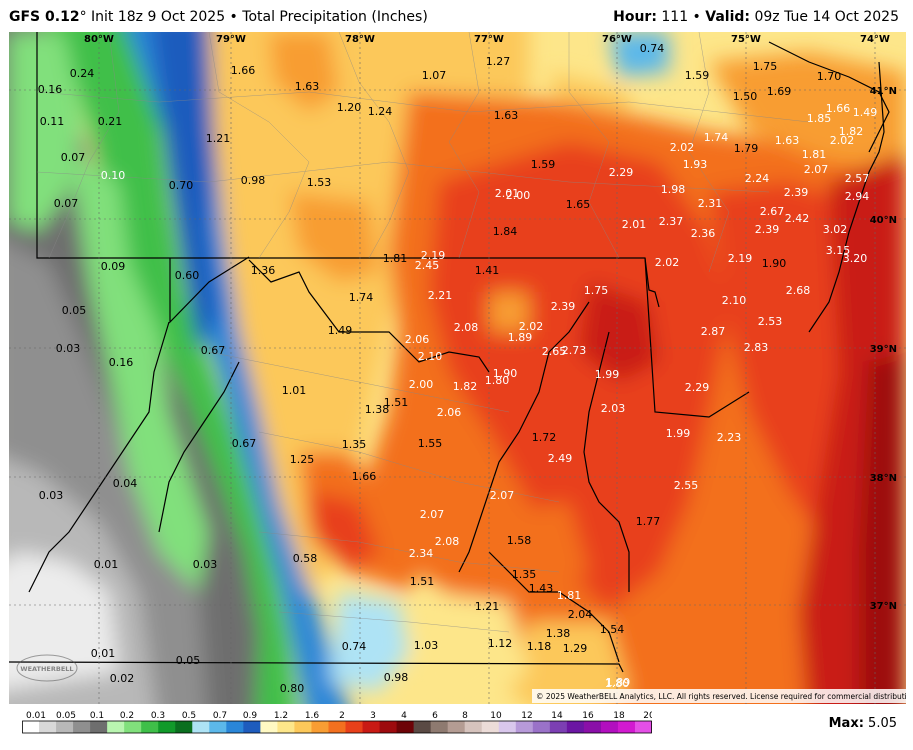 The height and width of the screenshot is (750, 913). Describe the element at coordinates (319, 182) in the screenshot. I see `precip-value: 1.53` at that location.